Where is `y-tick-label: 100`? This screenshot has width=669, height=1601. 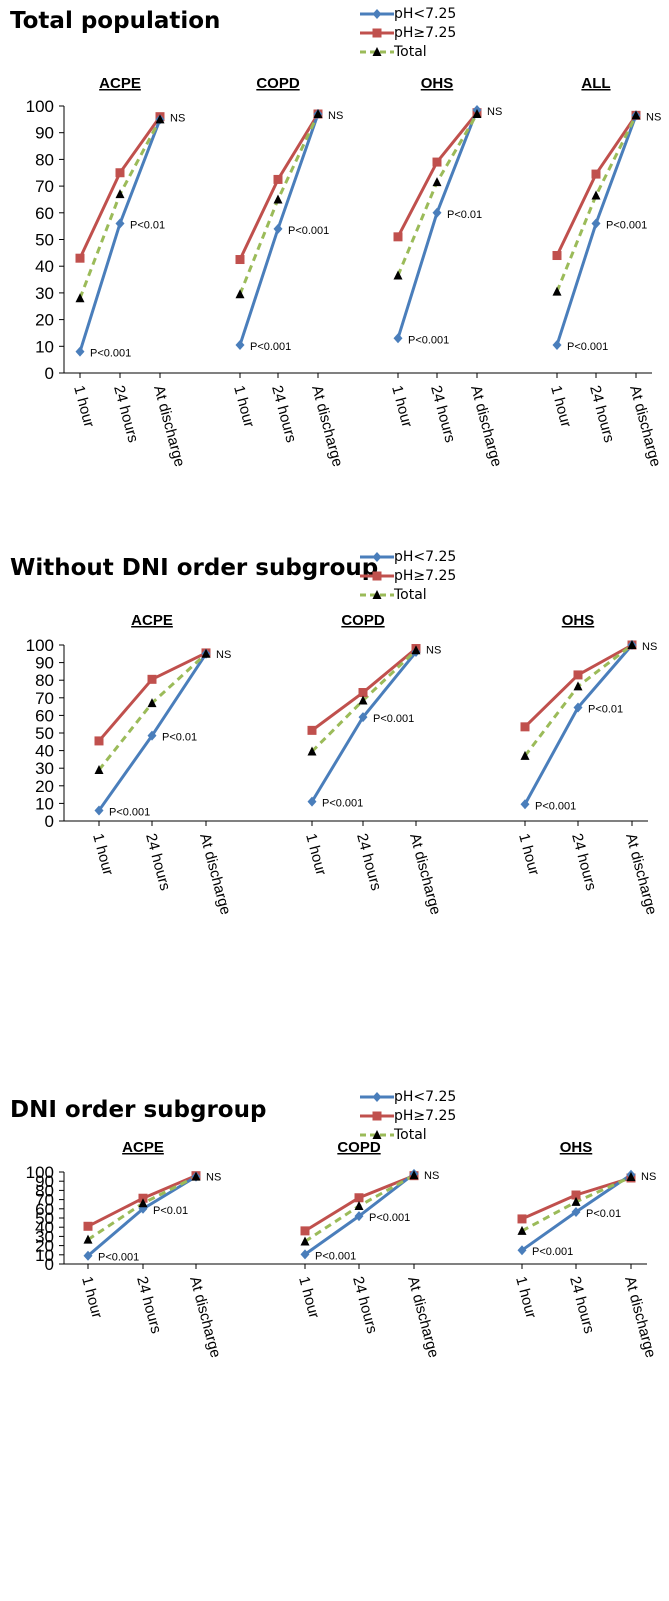 y-tick-label: 100 is located at coordinates (40, 645).